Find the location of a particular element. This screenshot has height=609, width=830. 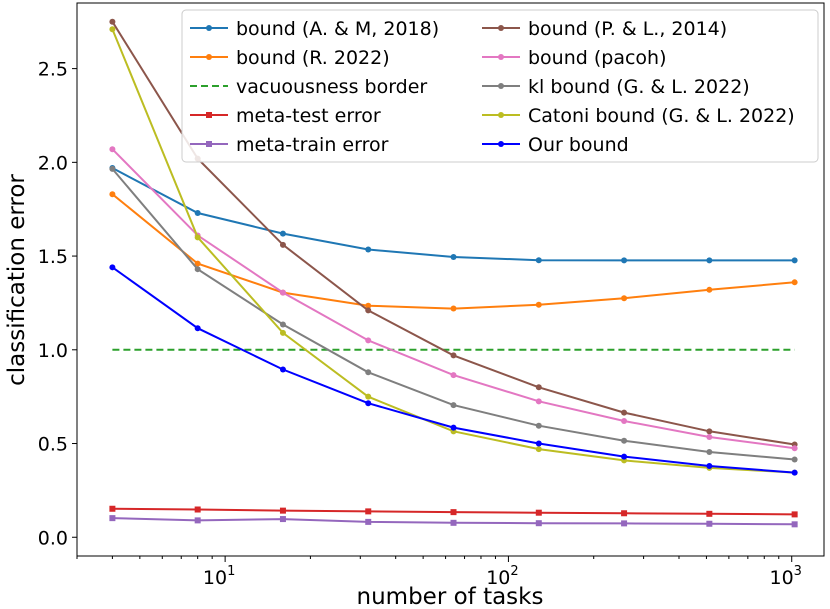

legend-label: bound (R. 2022) is located at coordinates (313, 58).